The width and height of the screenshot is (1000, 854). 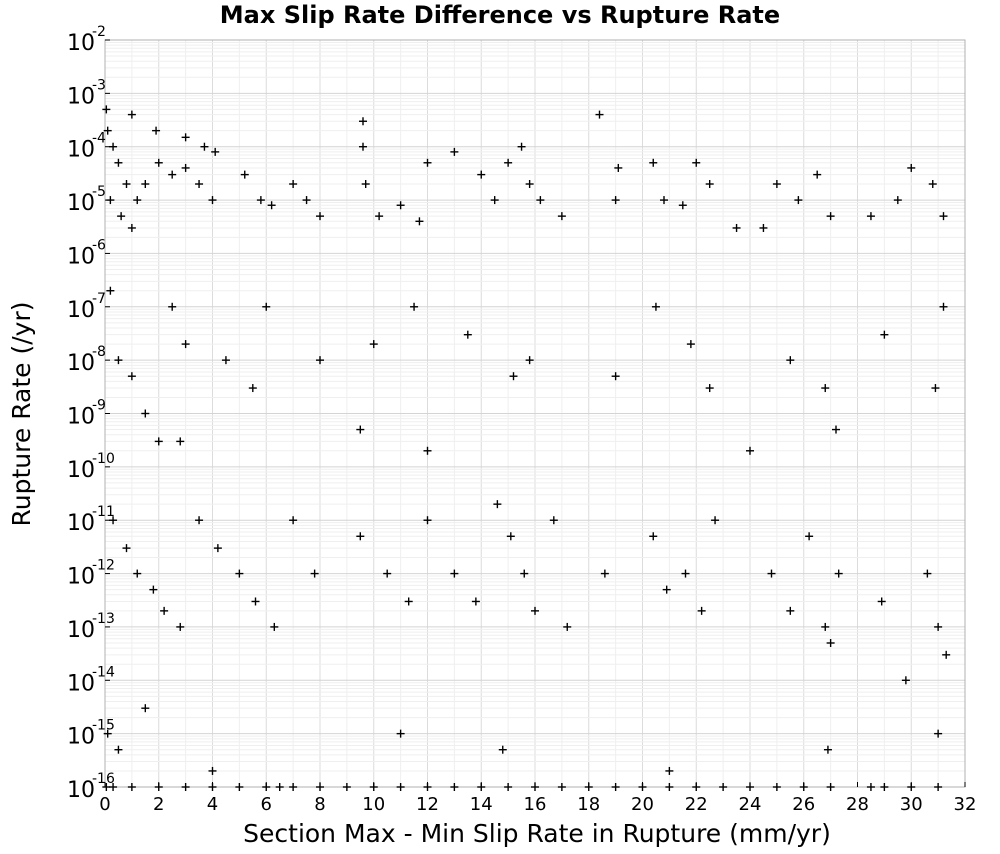 What do you see at coordinates (103, 512) in the screenshot?
I see `y-tick-exponent: -11` at bounding box center [103, 512].